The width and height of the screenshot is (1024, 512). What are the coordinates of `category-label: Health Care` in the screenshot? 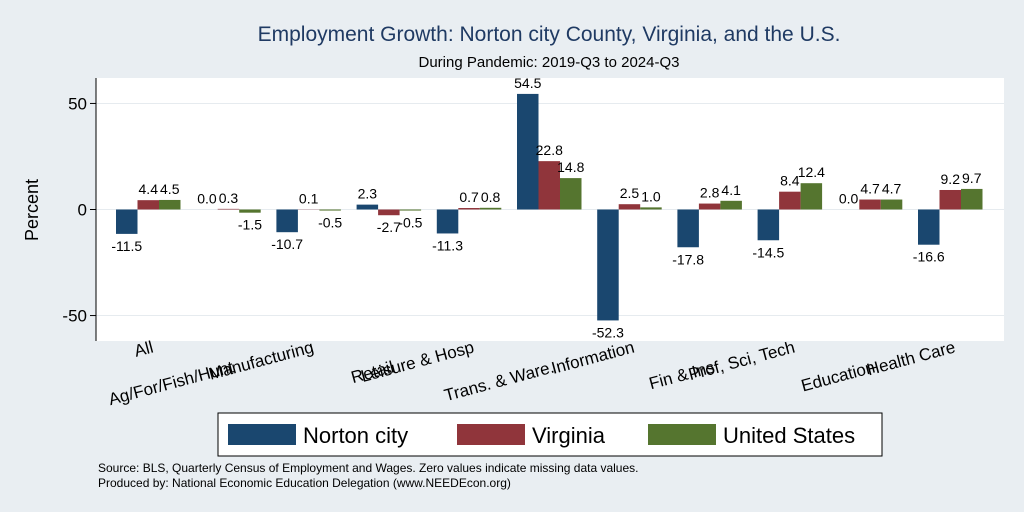 It's located at (911, 359).